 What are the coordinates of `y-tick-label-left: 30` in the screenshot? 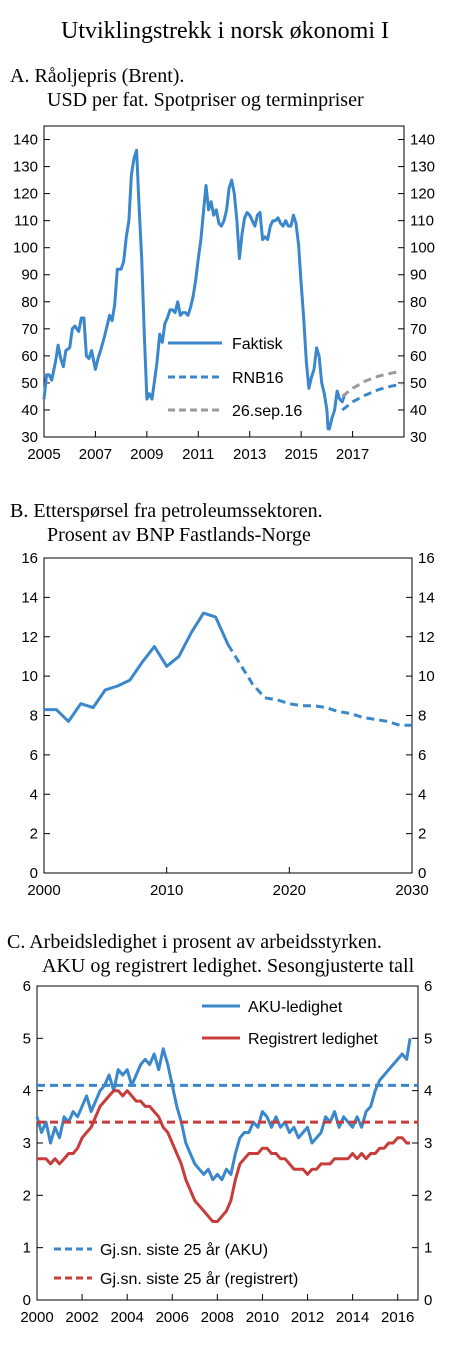 It's located at (29, 437).